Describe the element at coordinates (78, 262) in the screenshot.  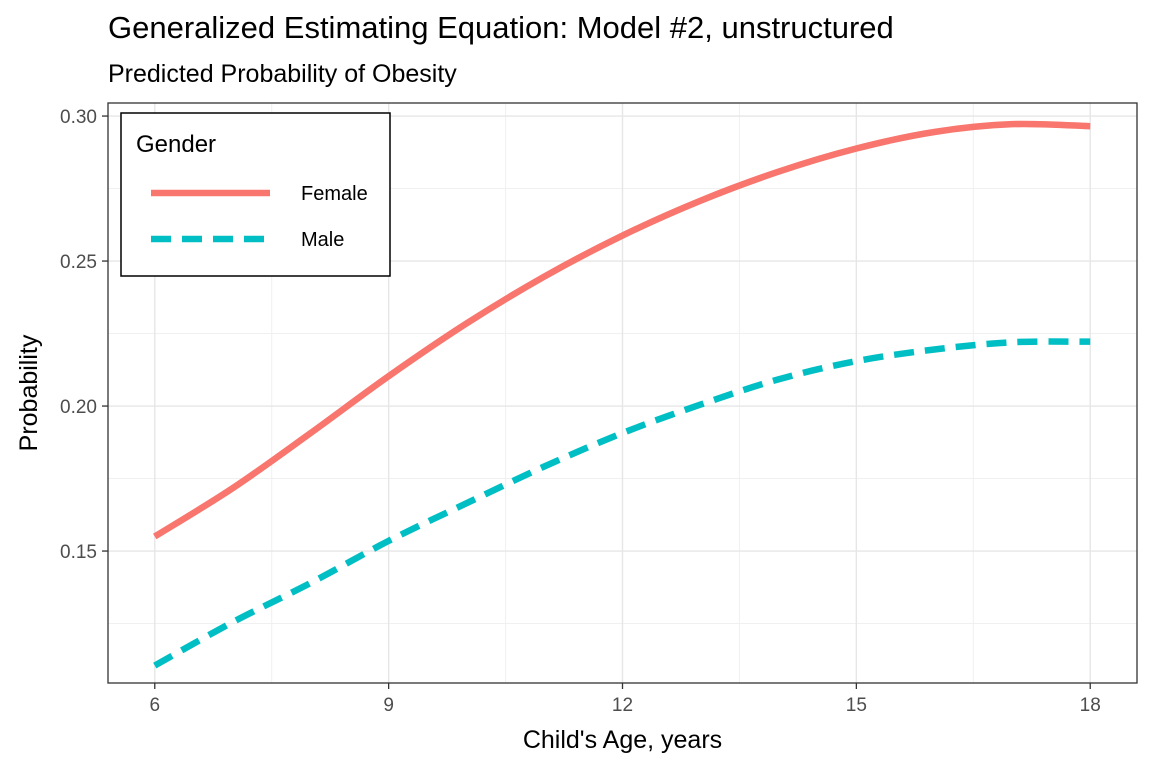
I see `y-tick-label: 0.25` at that location.